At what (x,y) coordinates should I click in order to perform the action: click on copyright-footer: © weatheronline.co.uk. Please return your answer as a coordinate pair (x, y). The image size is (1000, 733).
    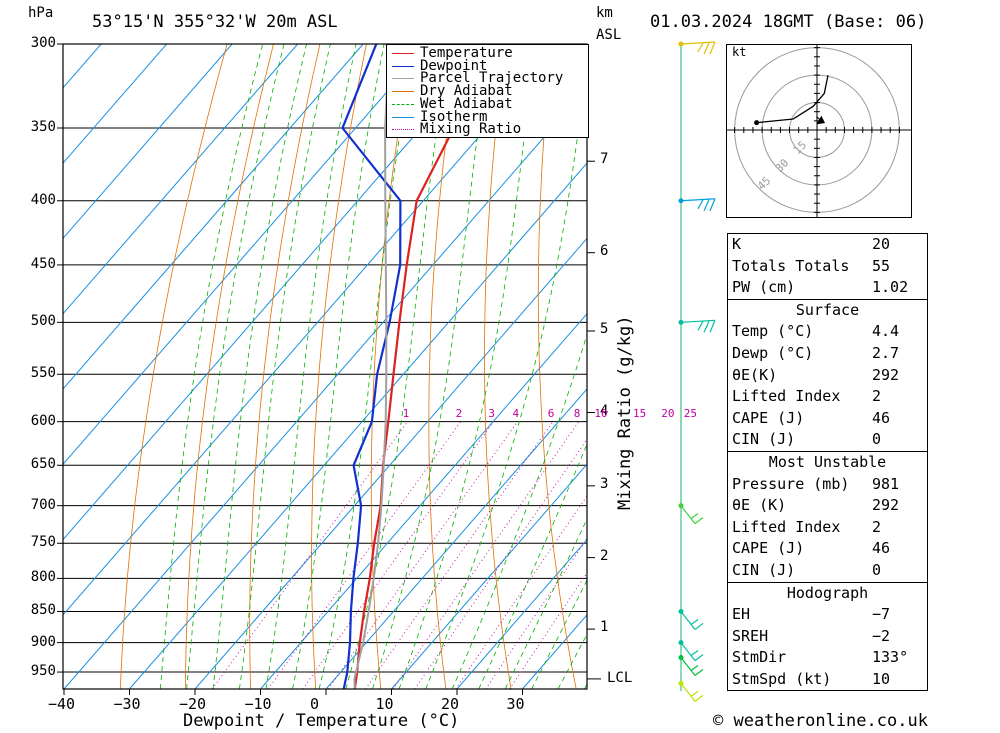
    Looking at the image, I should click on (820, 721).